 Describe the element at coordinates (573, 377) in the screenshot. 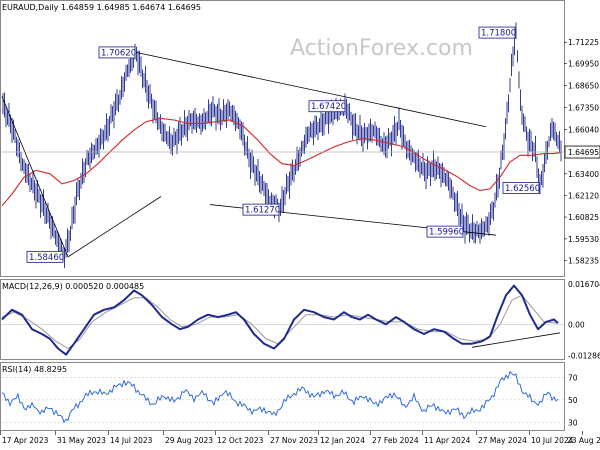

I see `rsi-tick-label: 70` at that location.